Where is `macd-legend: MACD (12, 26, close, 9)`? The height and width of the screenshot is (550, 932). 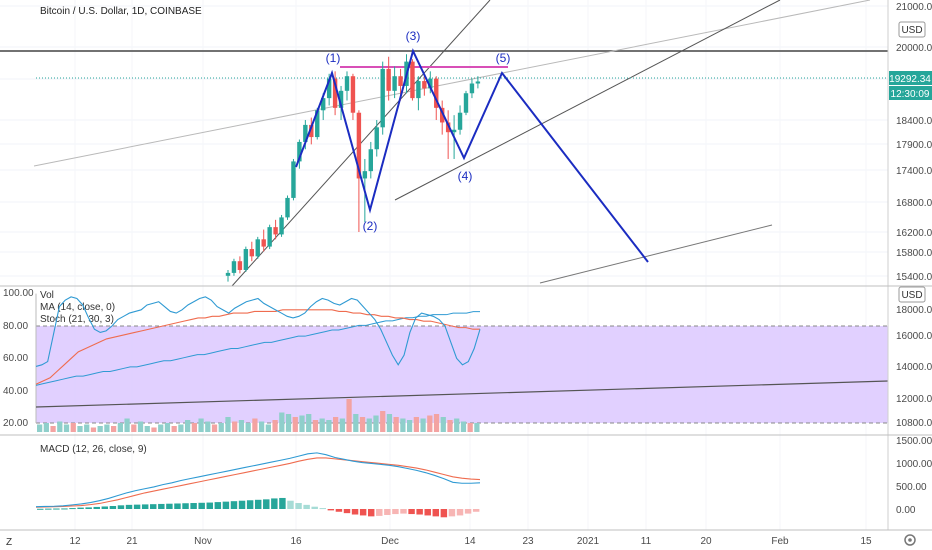
macd-legend: MACD (12, 26, close, 9) is located at coordinates (93, 449).